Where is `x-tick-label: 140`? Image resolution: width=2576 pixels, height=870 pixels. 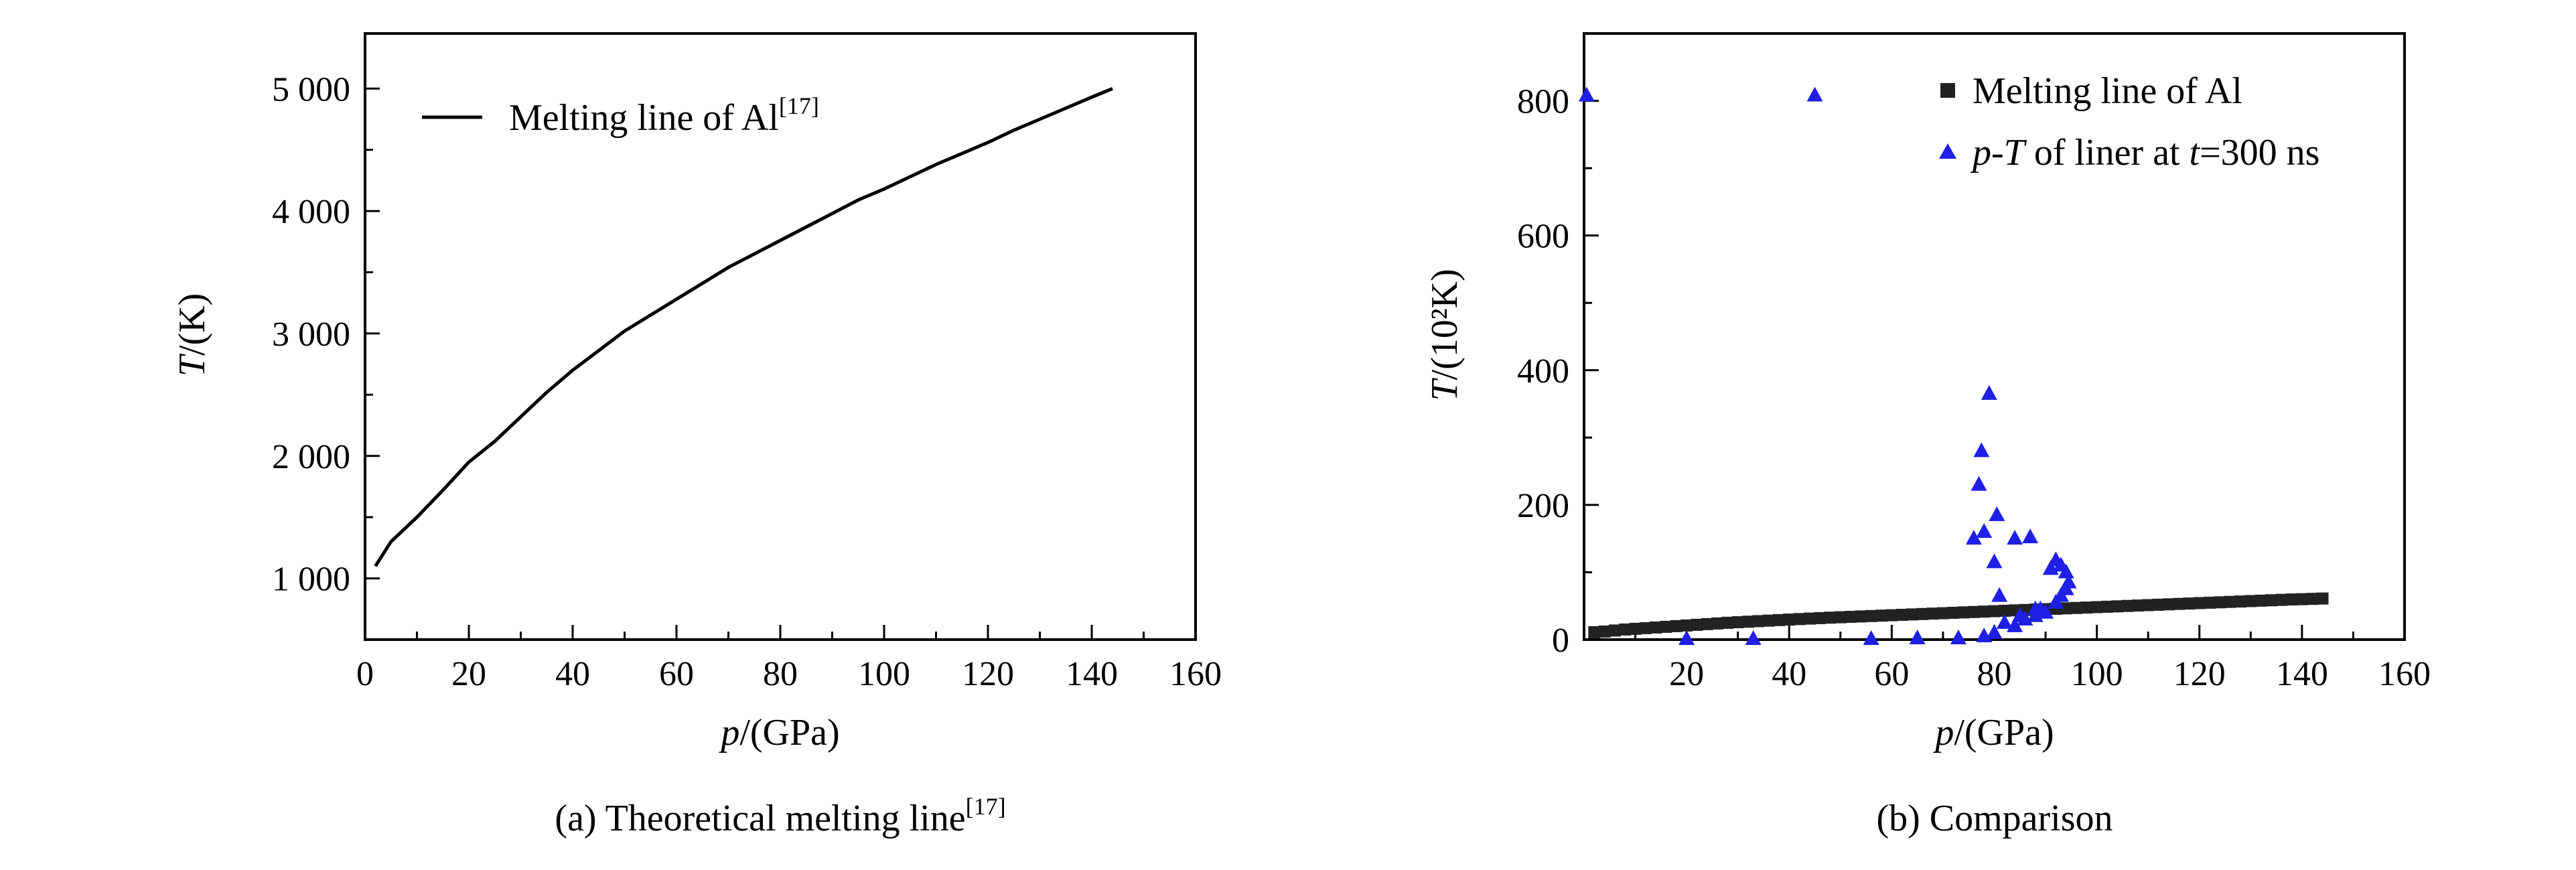 x-tick-label: 140 is located at coordinates (2302, 674).